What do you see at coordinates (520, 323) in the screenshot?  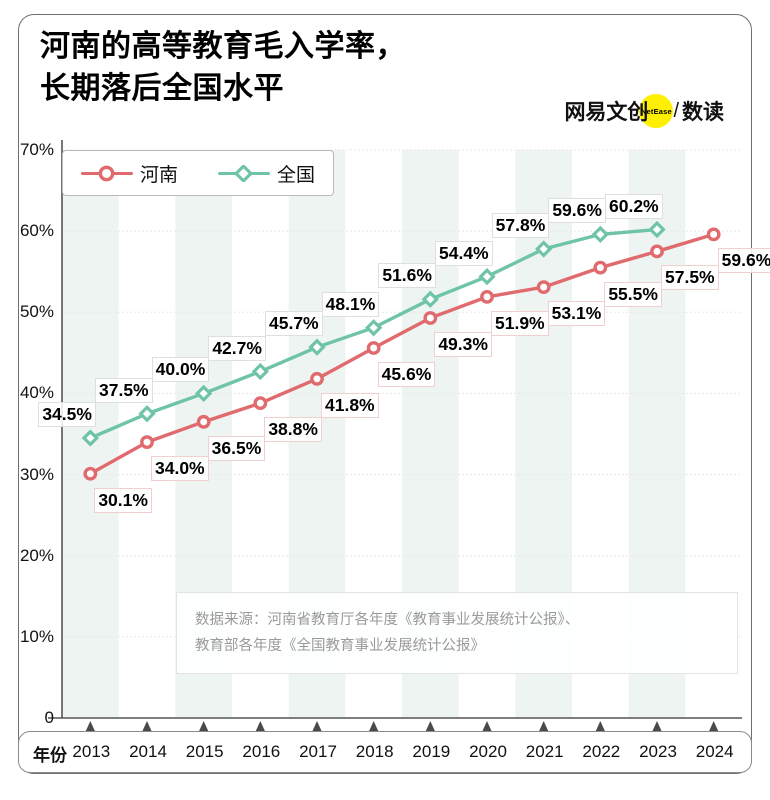 I see `data-label-henan: 51.9%` at bounding box center [520, 323].